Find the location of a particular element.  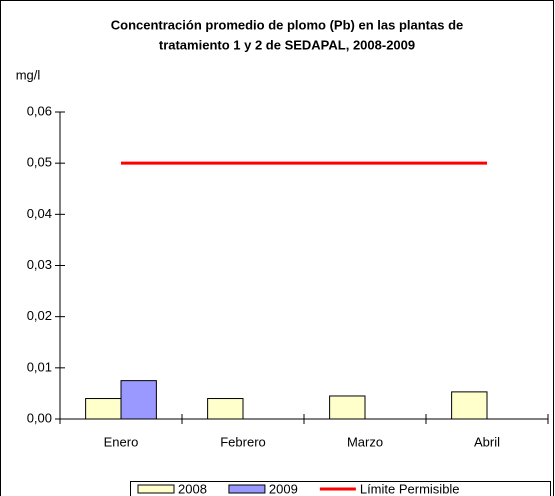

legend-label: 2009 is located at coordinates (283, 488).